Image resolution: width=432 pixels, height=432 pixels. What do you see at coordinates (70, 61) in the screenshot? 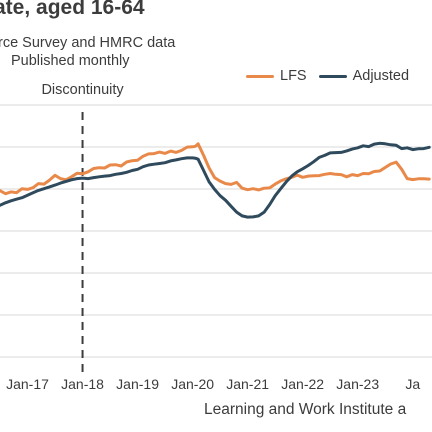
I see `chart-subtitle-line-2: Published monthly` at bounding box center [70, 61].